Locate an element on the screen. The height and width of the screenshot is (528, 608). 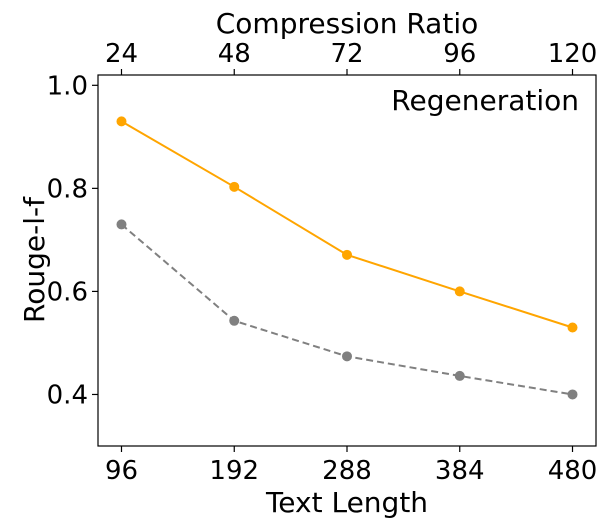
x2-tick-label: 96 is located at coordinates (459, 54).